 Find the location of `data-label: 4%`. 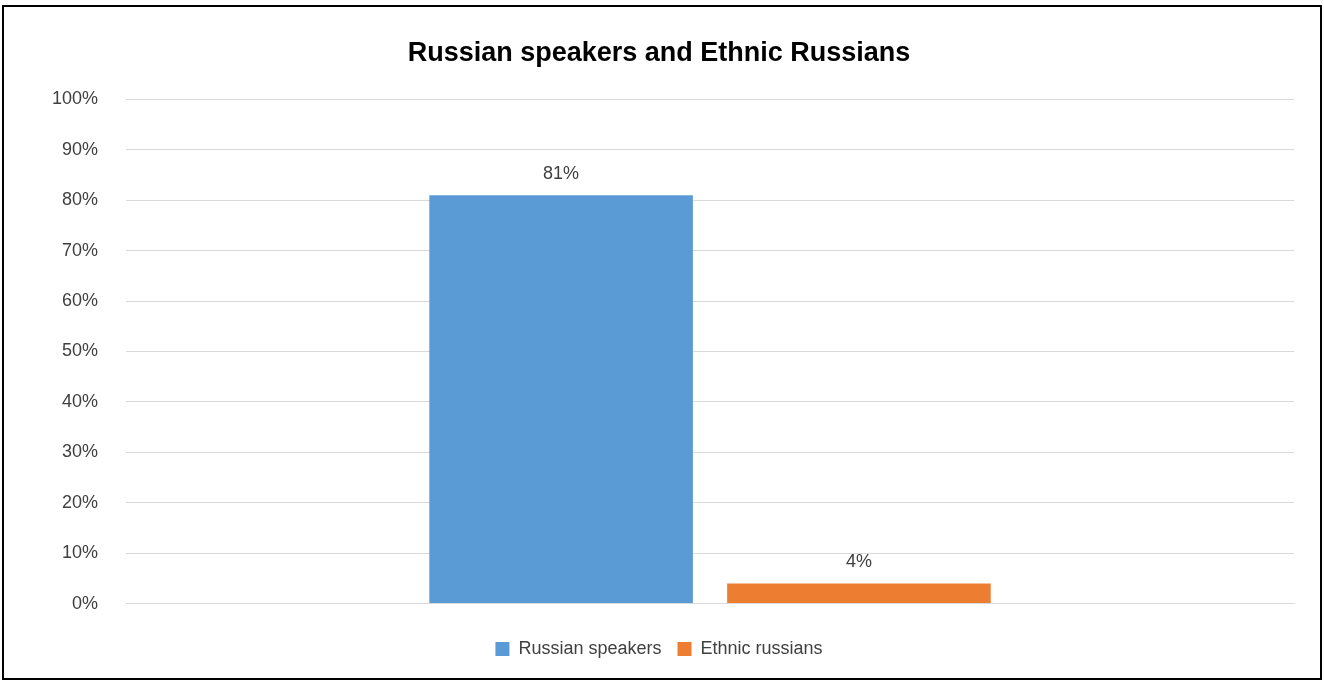

data-label: 4% is located at coordinates (858, 561).